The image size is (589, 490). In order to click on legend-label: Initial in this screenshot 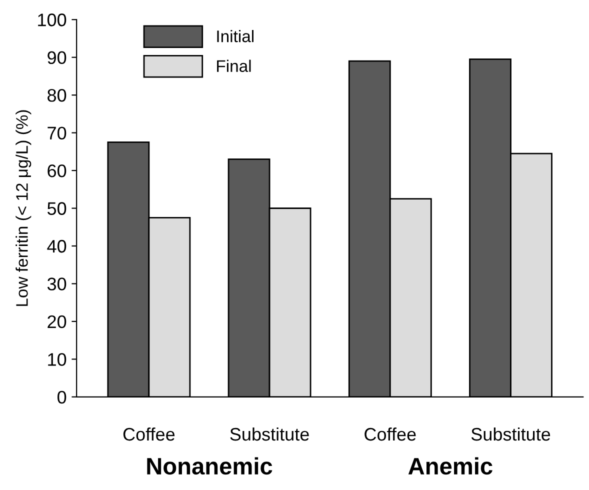, I will do `click(235, 36)`.